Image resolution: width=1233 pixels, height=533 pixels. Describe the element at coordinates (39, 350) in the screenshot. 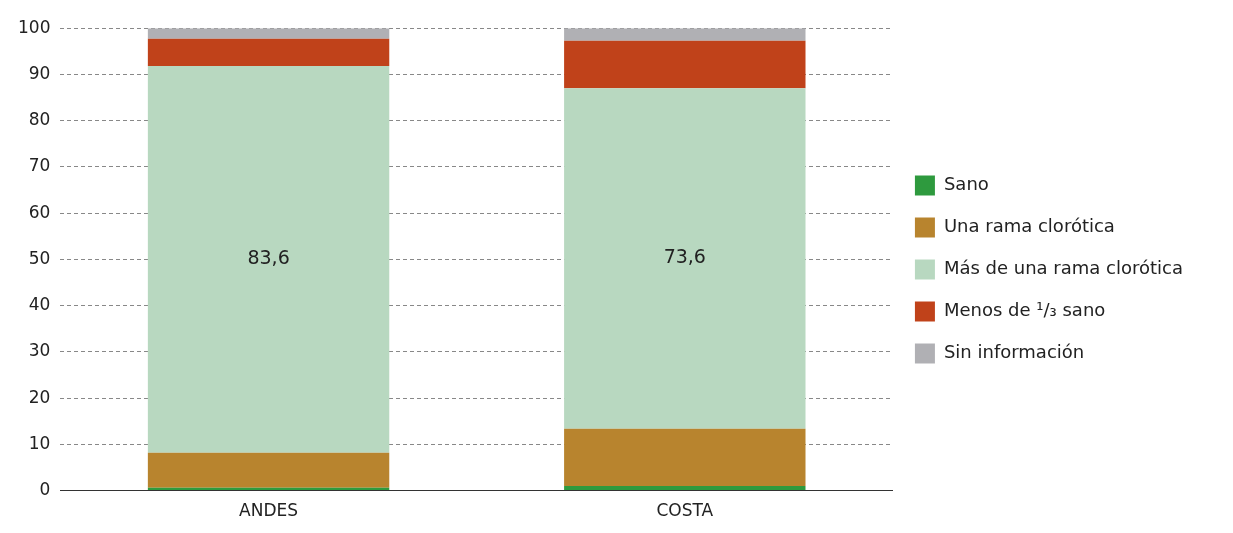

I see `y-tick-label: 30` at that location.